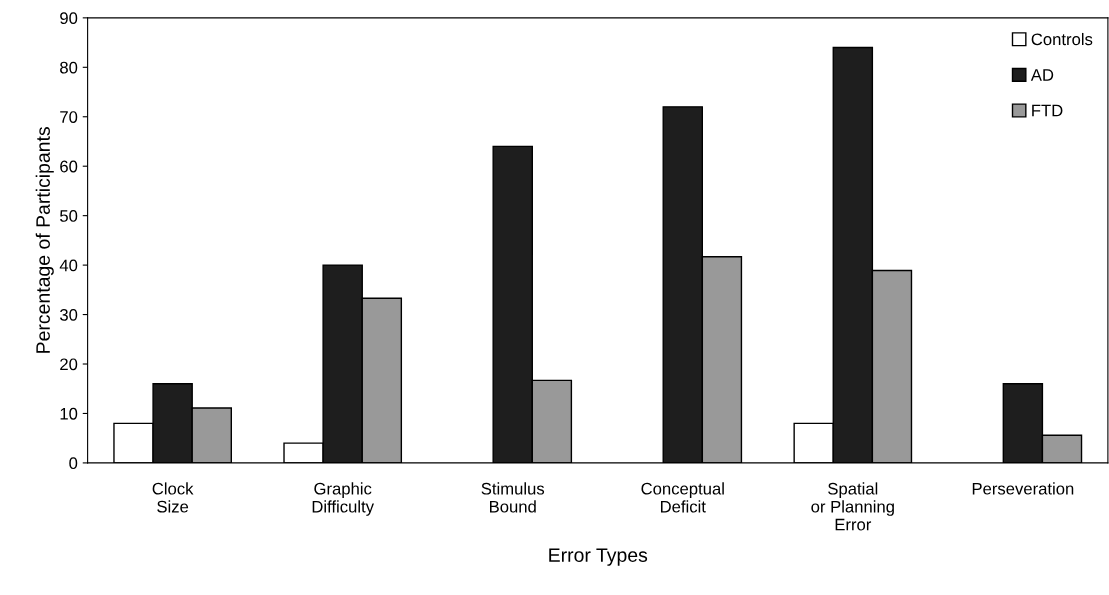  I want to click on x-tick-label: Graphic Difficulty, so click(343, 499).